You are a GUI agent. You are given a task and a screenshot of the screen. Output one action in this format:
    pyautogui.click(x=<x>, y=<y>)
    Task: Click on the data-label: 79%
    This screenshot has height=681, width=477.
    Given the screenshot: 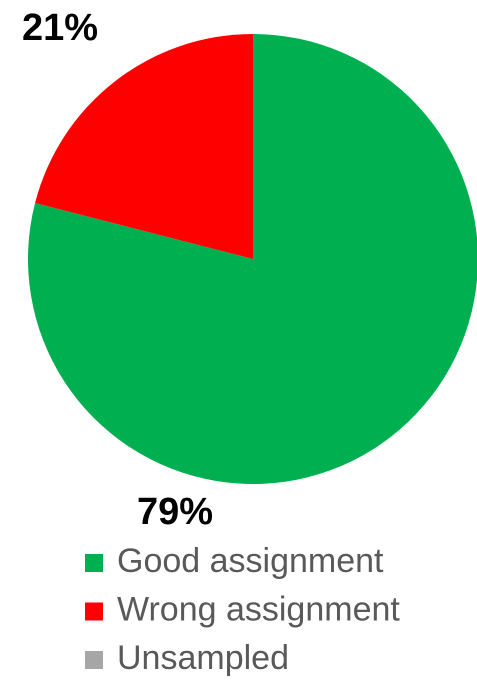 What is the action you would take?
    pyautogui.click(x=175, y=512)
    